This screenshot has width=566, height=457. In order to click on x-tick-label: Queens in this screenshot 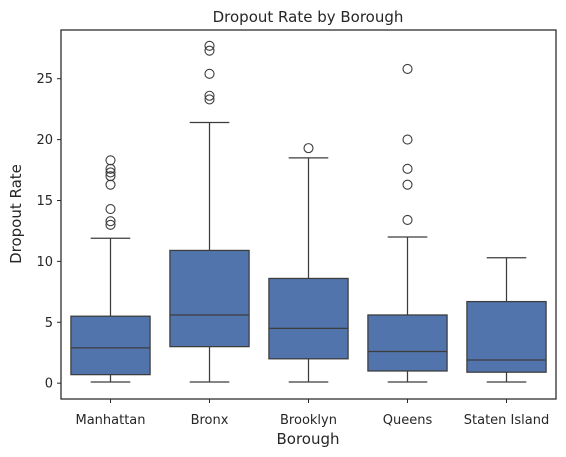, I will do `click(408, 420)`.